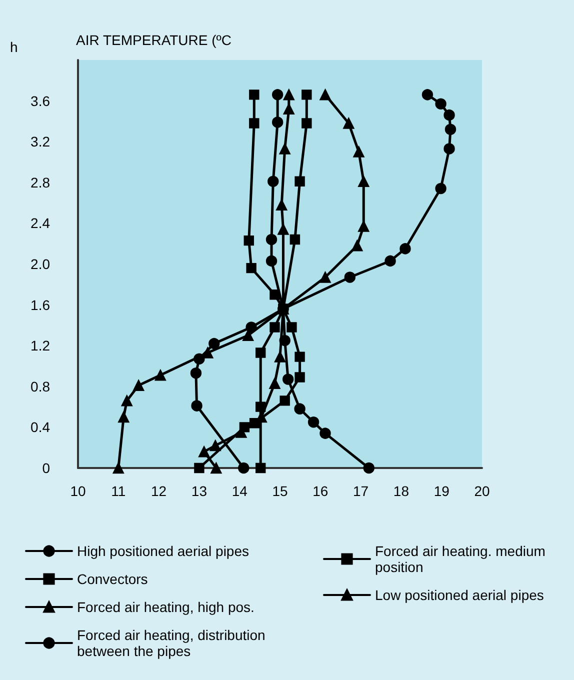  Describe the element at coordinates (118, 491) in the screenshot. I see `x-tick-label: 11` at that location.